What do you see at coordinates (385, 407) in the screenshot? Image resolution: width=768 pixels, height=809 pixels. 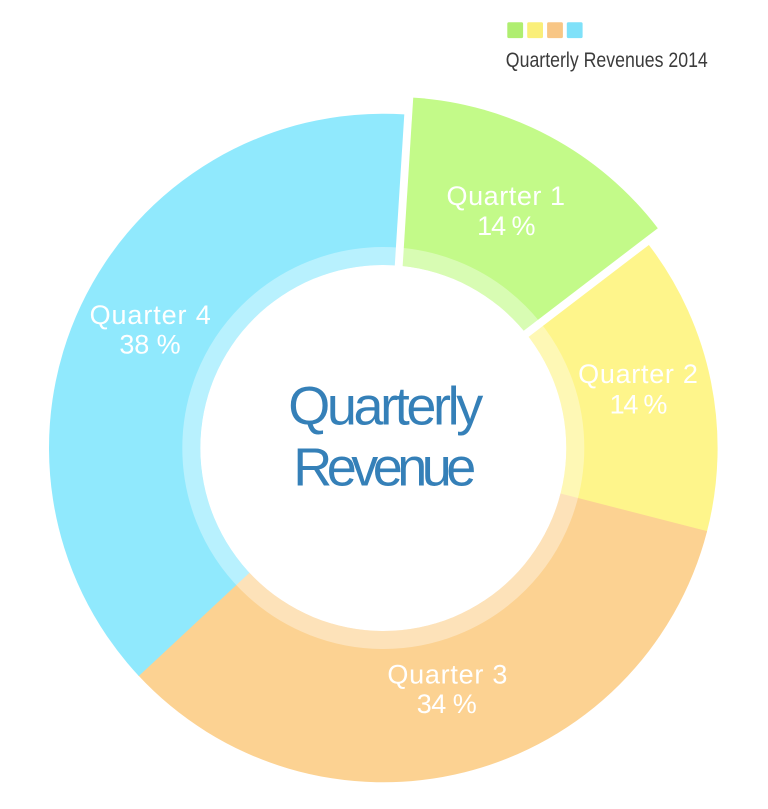 I see `svg-text: Quarterly` at bounding box center [385, 407].